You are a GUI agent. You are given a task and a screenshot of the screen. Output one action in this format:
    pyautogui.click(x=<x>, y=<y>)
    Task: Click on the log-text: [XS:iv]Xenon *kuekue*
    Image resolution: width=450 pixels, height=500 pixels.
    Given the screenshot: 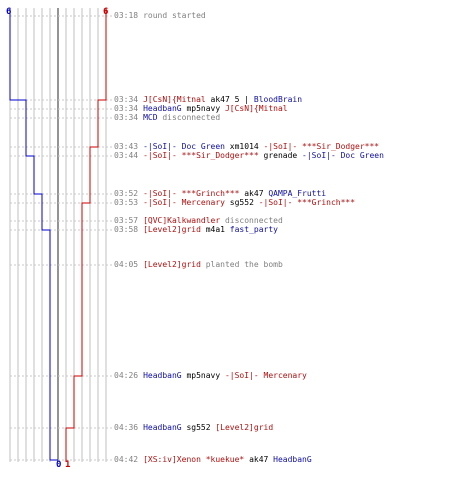 What is the action you would take?
    pyautogui.click(x=194, y=459)
    